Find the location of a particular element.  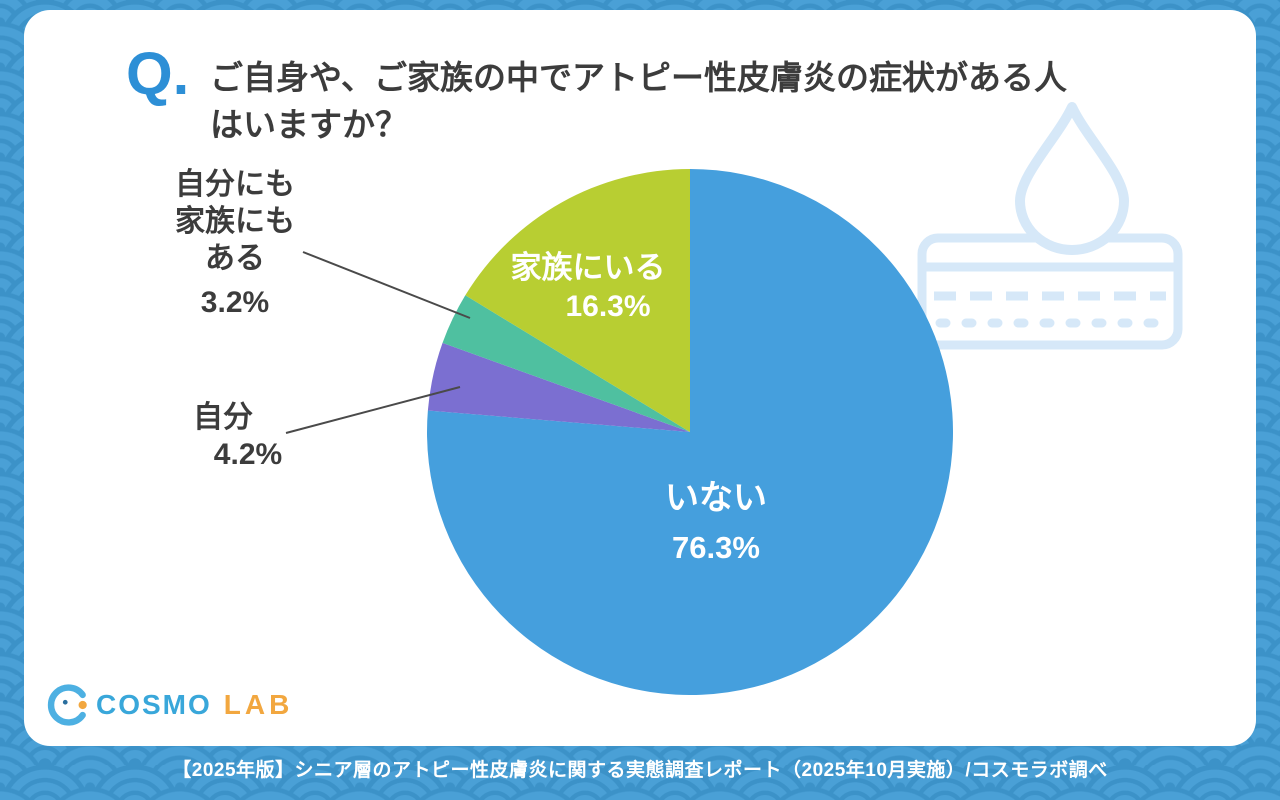

label-family: 家族にいる is located at coordinates (588, 267).